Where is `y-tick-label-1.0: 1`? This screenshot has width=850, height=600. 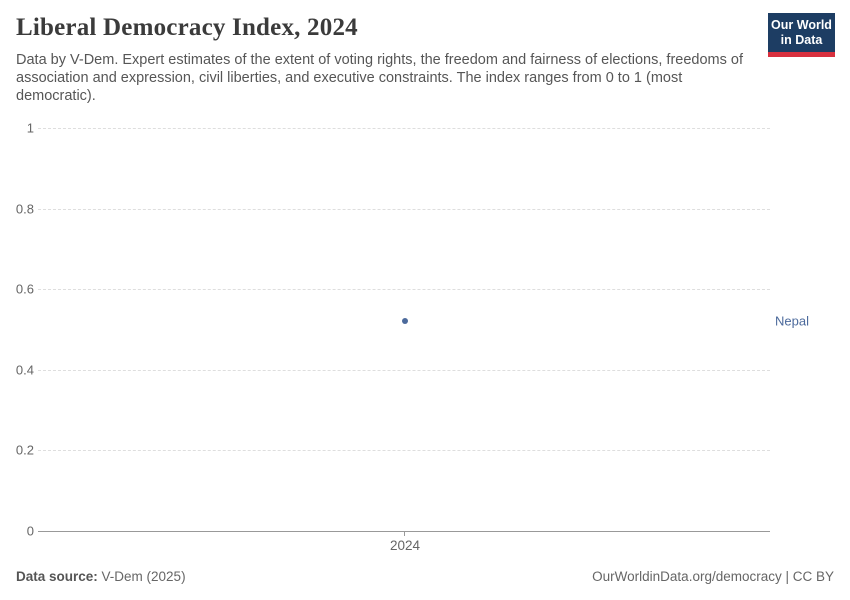
y-tick-label-1.0: 1 is located at coordinates (30, 128).